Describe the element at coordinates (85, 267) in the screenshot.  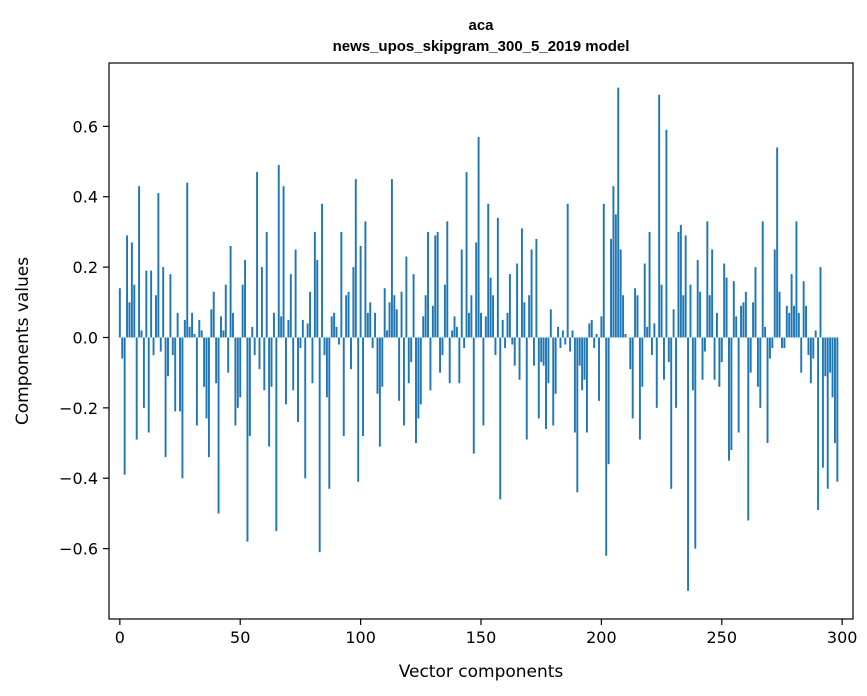
I see `y-tick-label: 0.2` at that location.